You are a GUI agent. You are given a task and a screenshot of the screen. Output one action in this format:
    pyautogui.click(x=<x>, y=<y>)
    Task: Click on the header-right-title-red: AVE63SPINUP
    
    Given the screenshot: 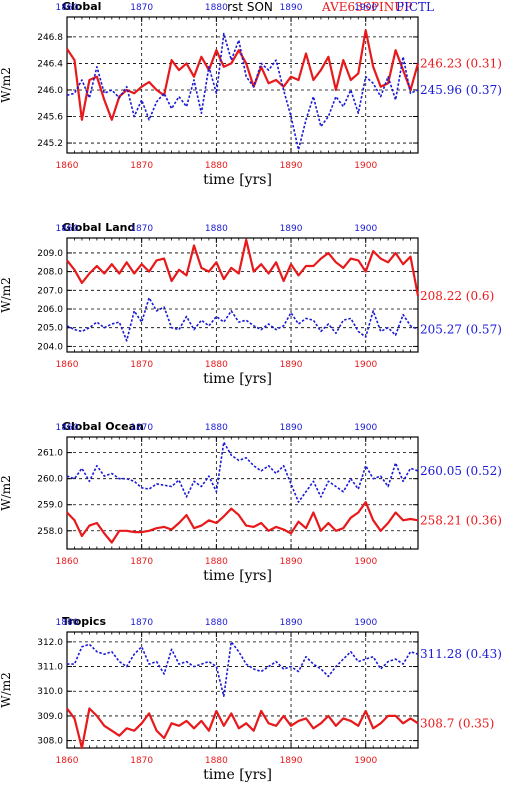 What is the action you would take?
    pyautogui.click(x=367, y=7)
    